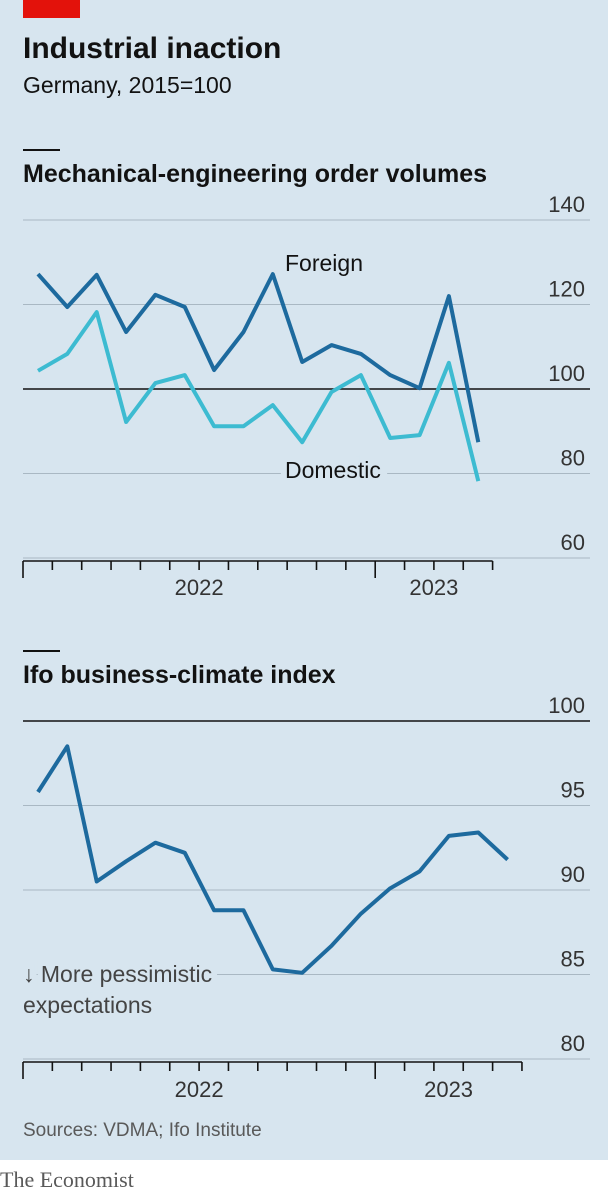  I want to click on y-tick-label: 95, so click(573, 790).